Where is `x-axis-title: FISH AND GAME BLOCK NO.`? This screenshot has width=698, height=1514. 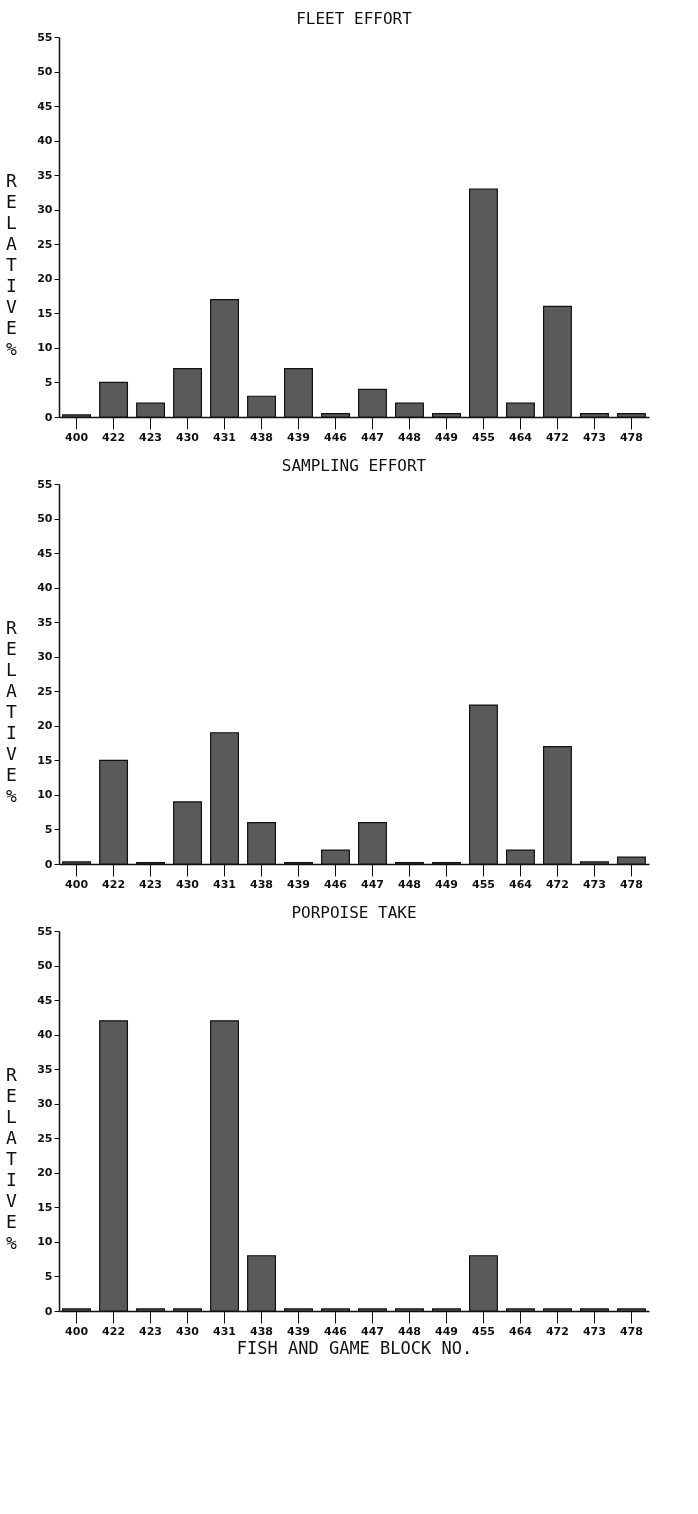 x-axis-title: FISH AND GAME BLOCK NO. is located at coordinates (354, 1347).